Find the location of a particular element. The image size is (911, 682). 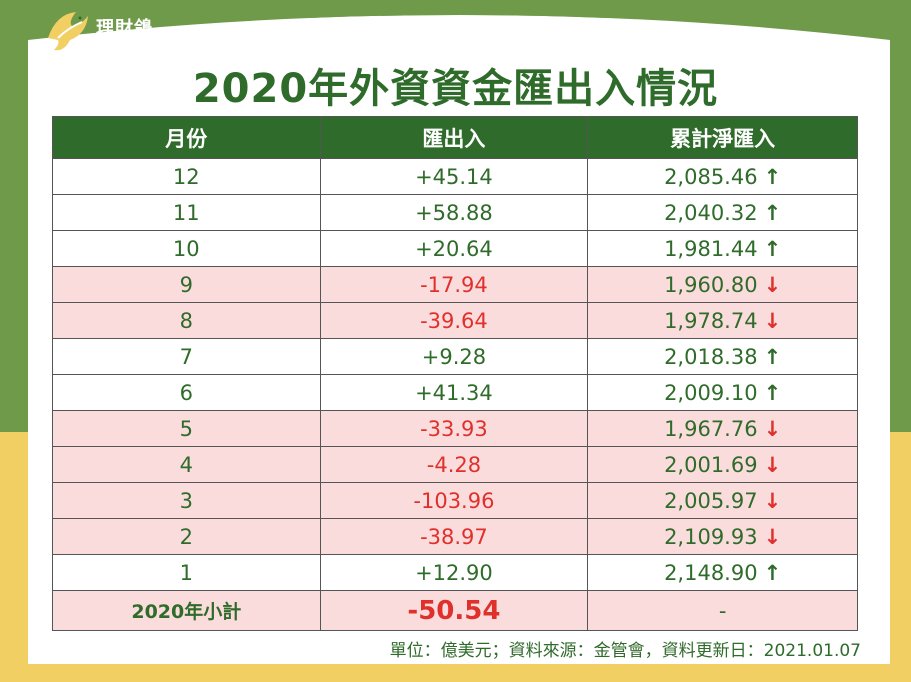

cumulative-cell: 2,148.90 ↑ is located at coordinates (722, 572).